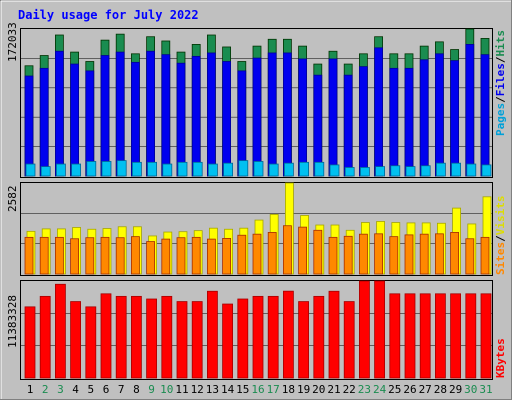 This screenshot has height=405, width=512. I want to click on day-tick-label: 14, so click(228, 389).